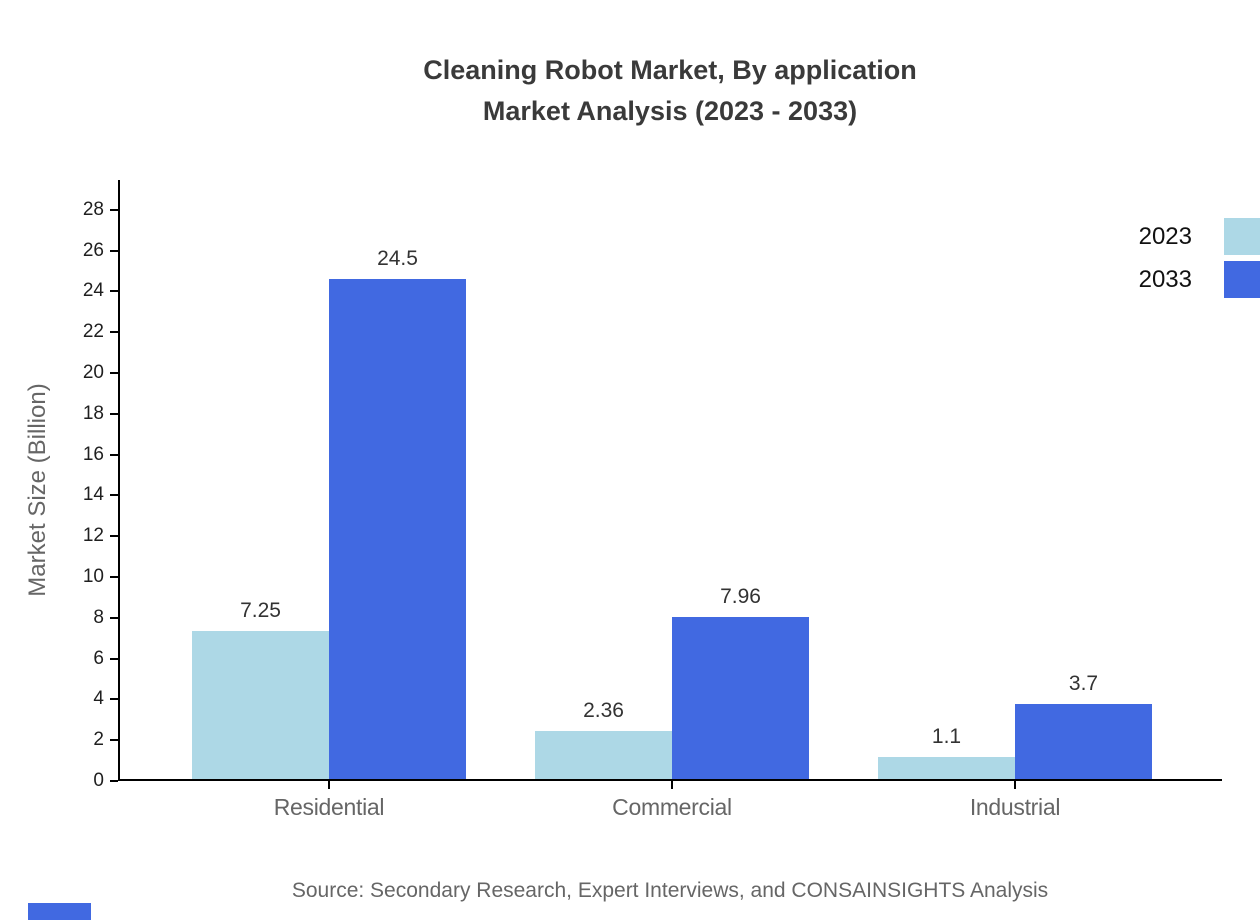  What do you see at coordinates (1083, 741) in the screenshot?
I see `bar-2033-industrial` at bounding box center [1083, 741].